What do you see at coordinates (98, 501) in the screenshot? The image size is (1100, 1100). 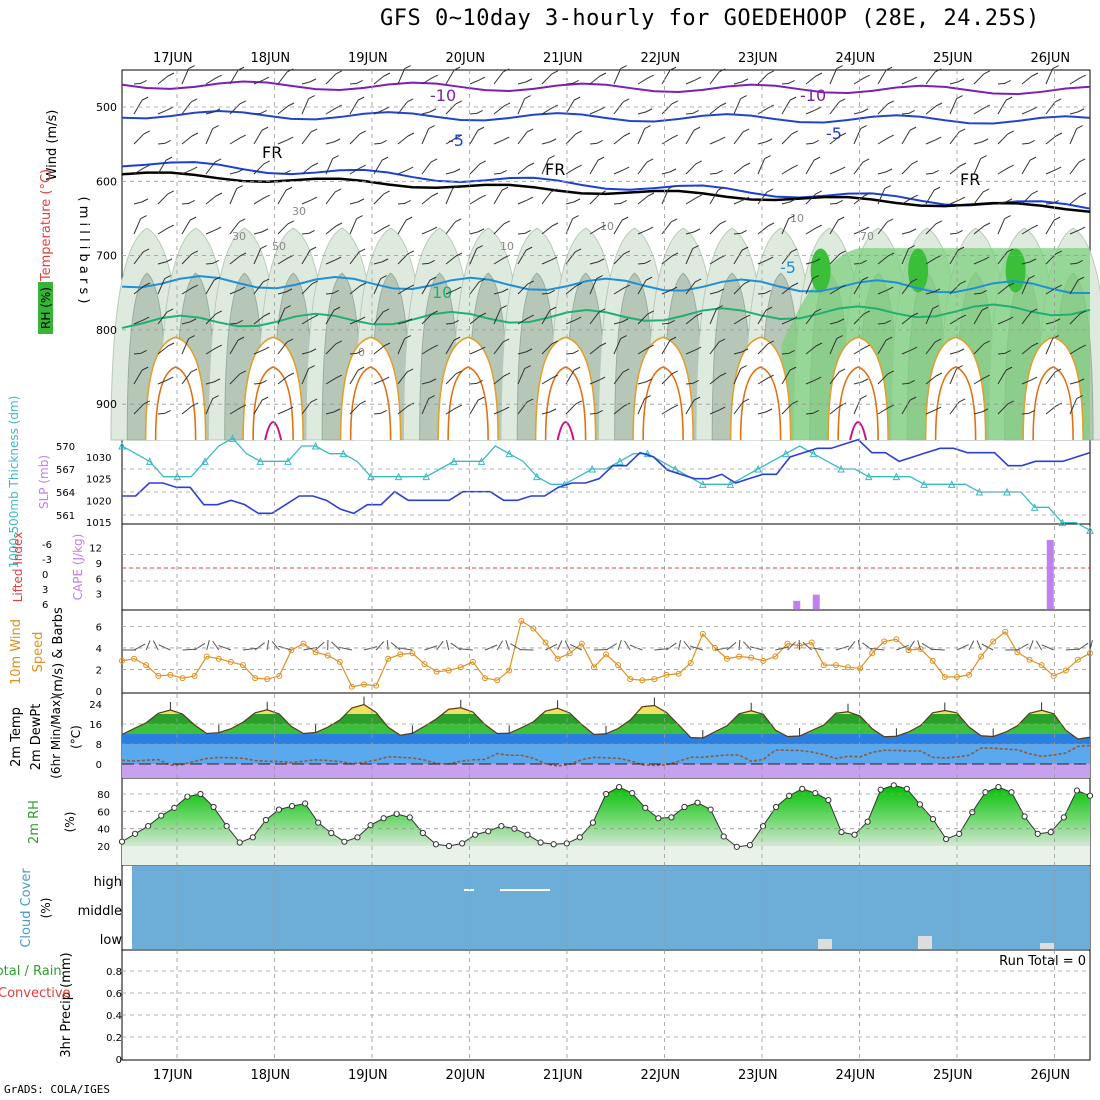 I see `slp-tick: 1020` at bounding box center [98, 501].